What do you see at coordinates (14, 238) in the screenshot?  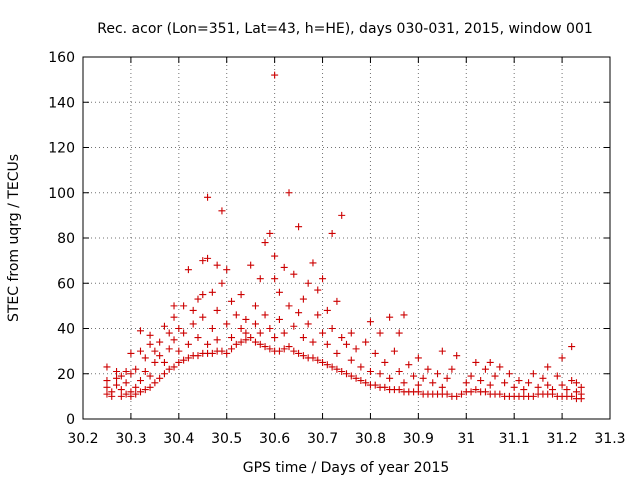 I see `y-axis-label: STEC from uqrg / TECUs` at bounding box center [14, 238].